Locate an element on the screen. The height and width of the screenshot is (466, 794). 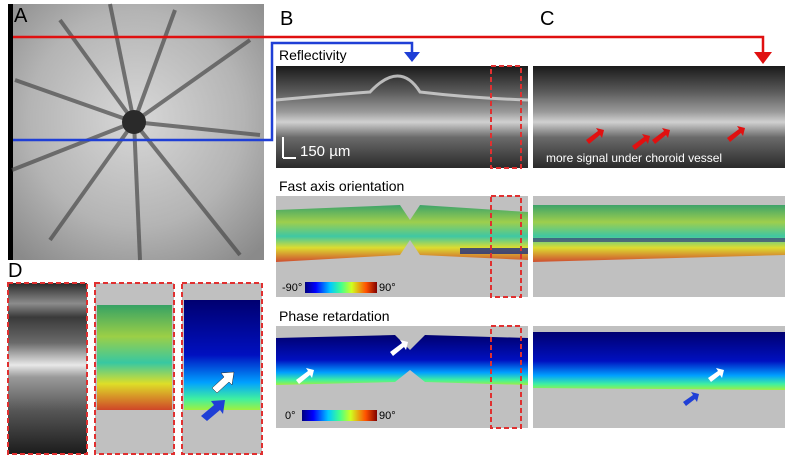
choroid-note: more signal under choroid vessel is located at coordinates (634, 158).